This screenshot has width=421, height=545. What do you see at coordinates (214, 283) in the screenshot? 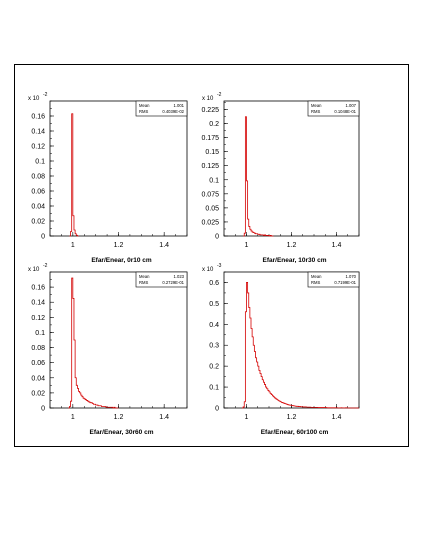
I see `y-tick-label: 0.6` at bounding box center [214, 283].